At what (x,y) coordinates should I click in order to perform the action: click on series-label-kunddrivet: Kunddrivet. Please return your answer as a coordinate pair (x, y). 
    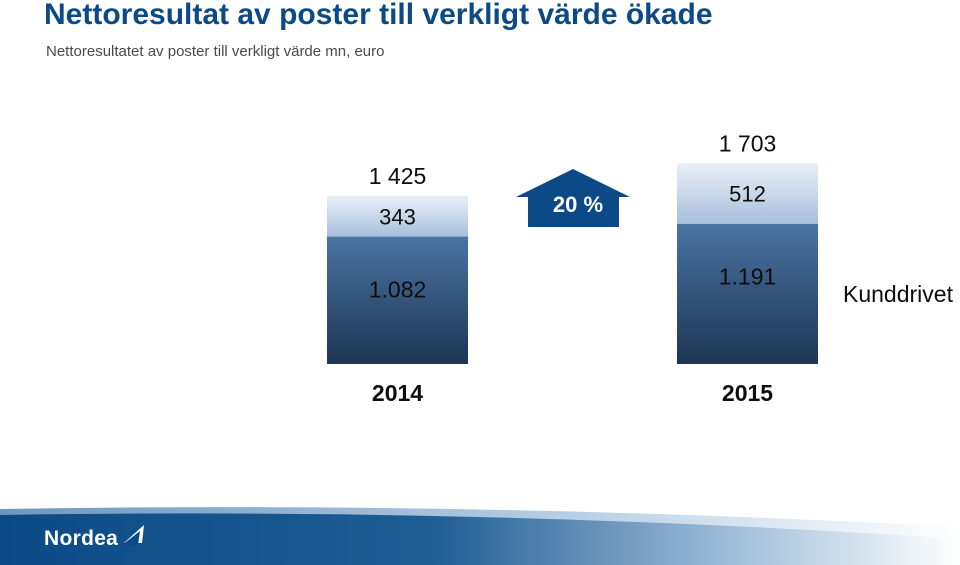
    Looking at the image, I should click on (898, 294).